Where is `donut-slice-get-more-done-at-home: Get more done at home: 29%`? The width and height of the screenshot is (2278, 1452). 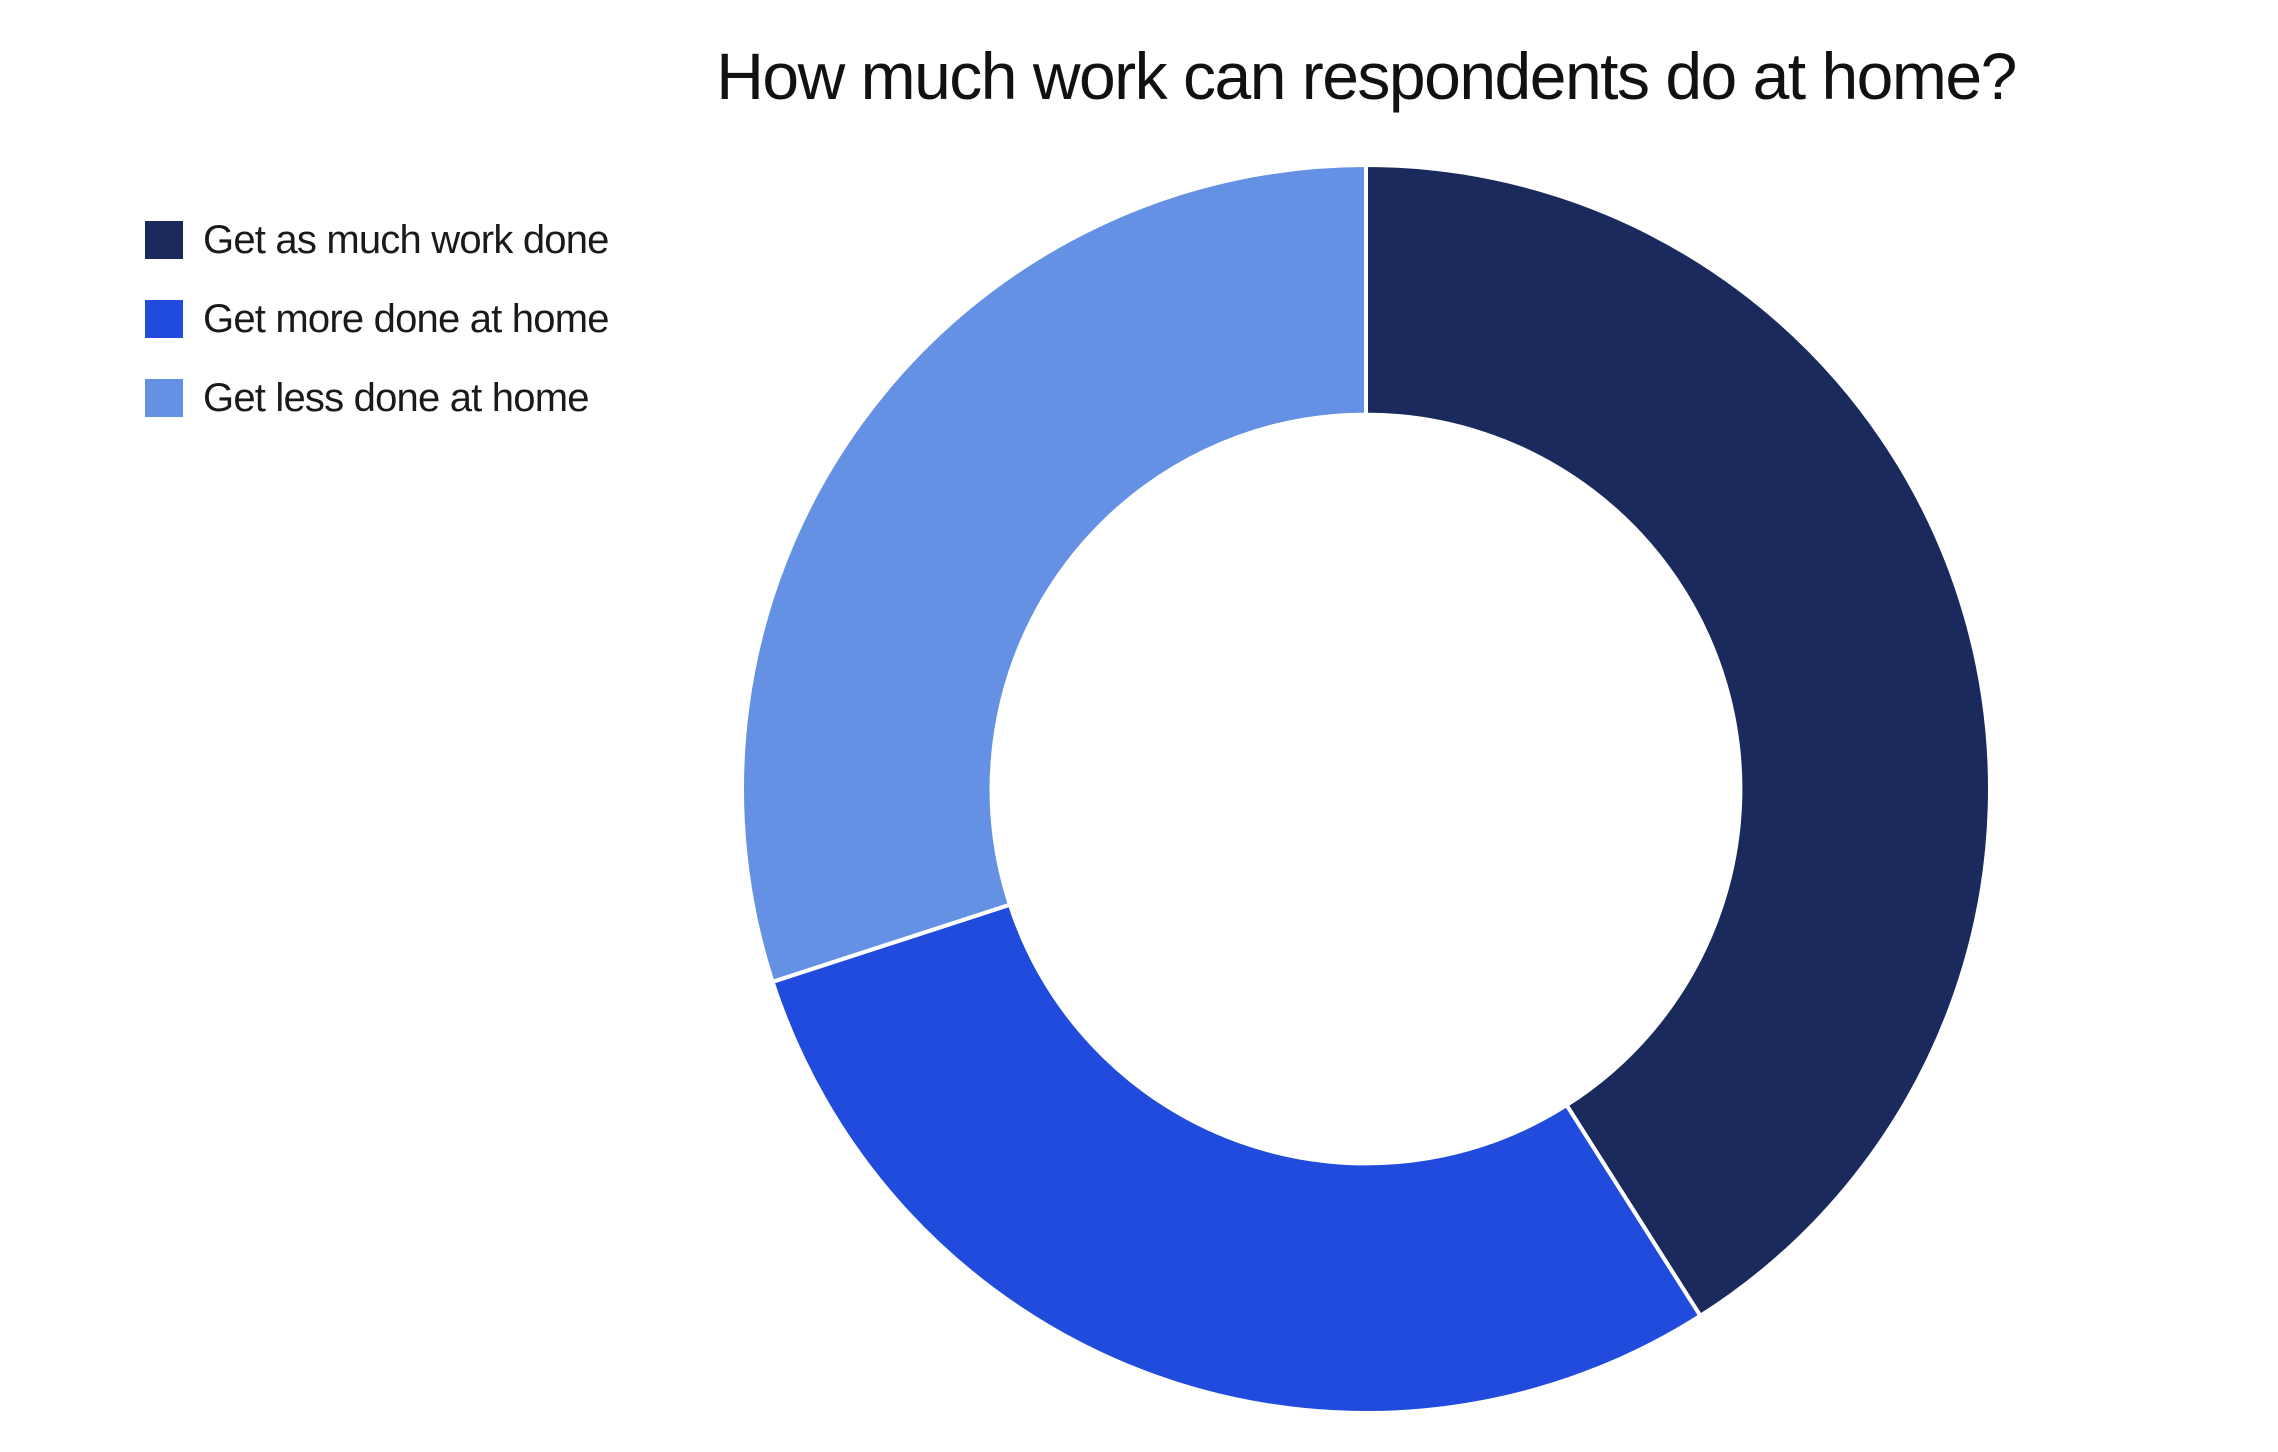 donut-slice-get-more-done-at-home: Get more done at home: 29% is located at coordinates (1237, 1158).